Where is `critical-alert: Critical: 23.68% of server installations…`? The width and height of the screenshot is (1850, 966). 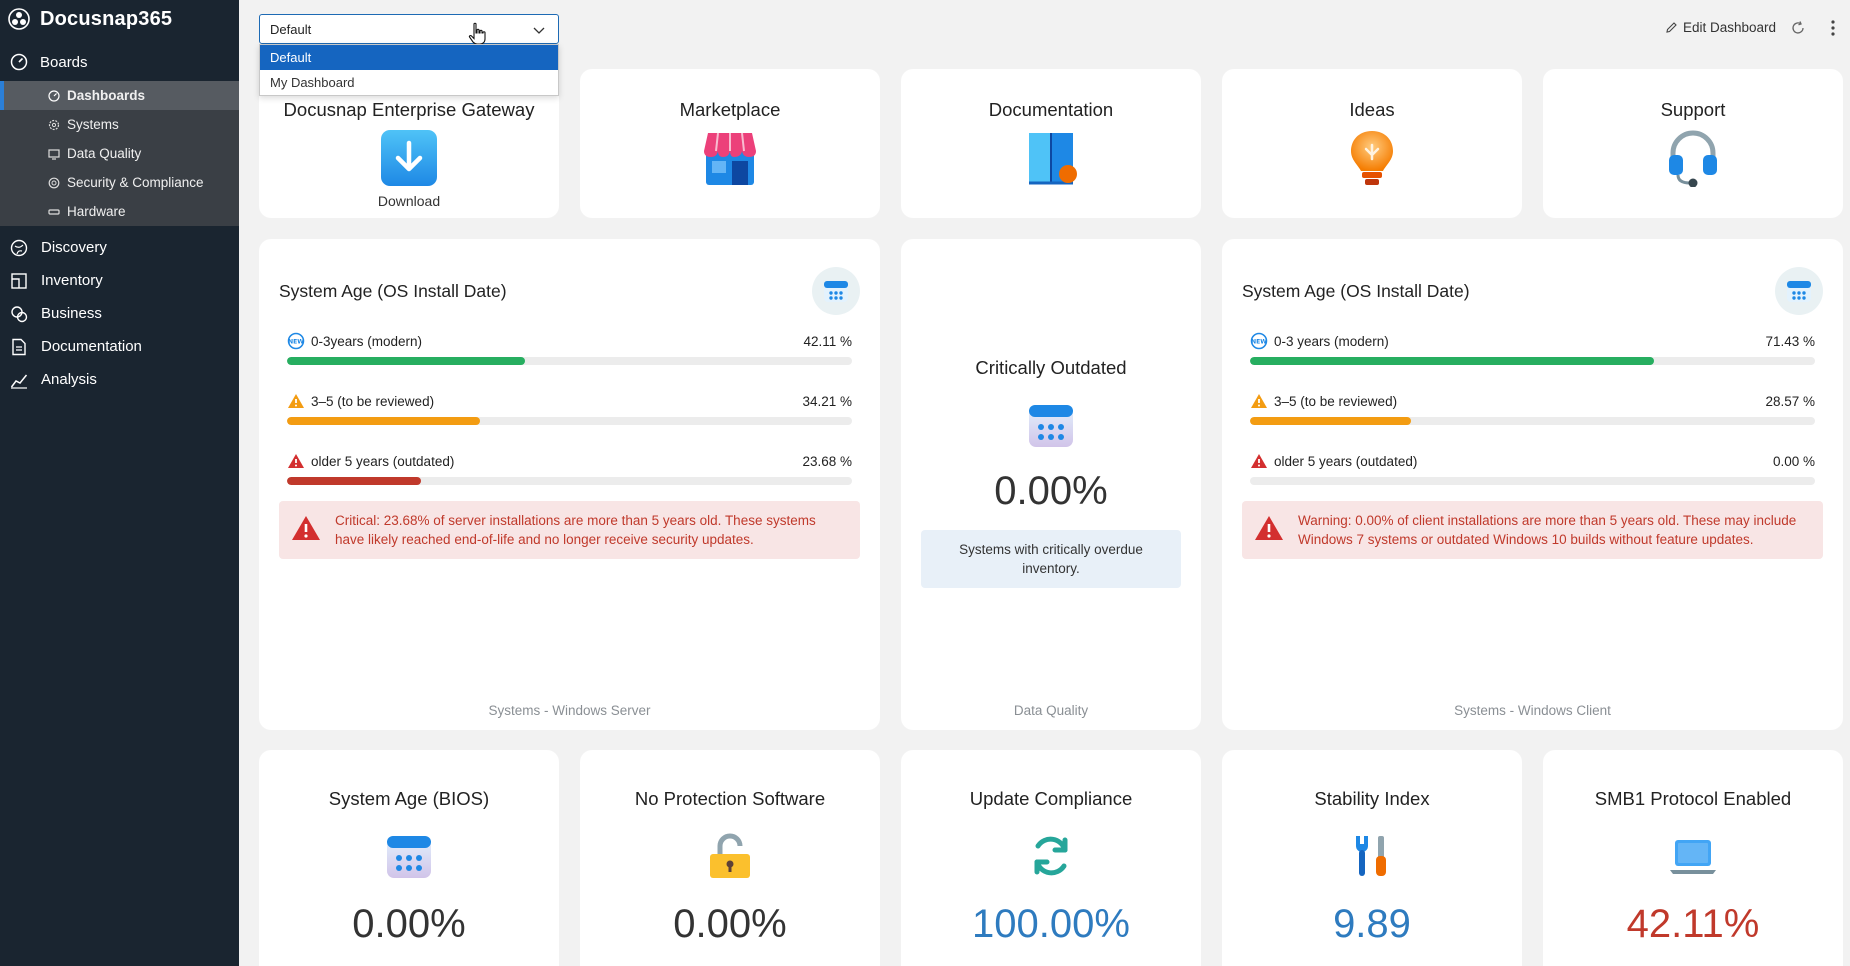 critical-alert: Critical: 23.68% of server installations… is located at coordinates (569, 530).